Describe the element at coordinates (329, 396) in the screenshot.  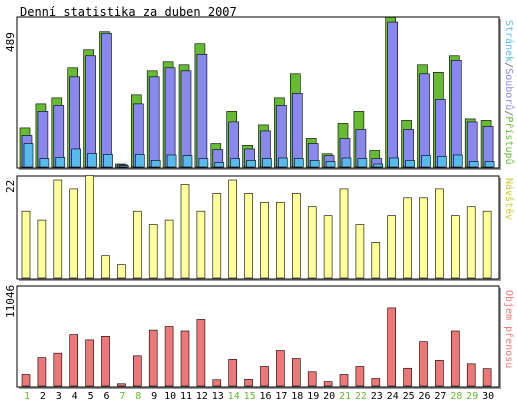
I see `x-tick-label: 20` at that location.